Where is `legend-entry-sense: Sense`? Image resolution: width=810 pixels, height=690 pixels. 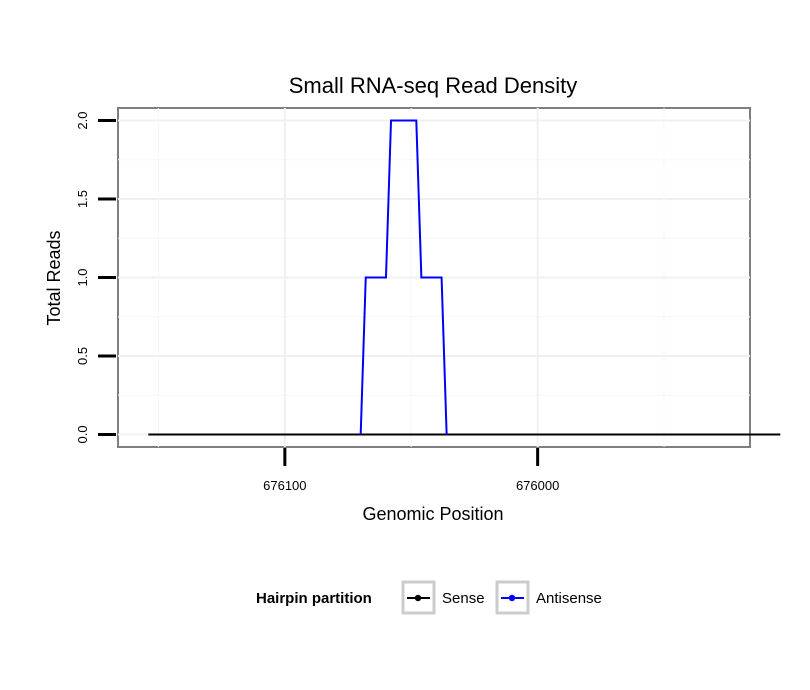 legend-entry-sense: Sense is located at coordinates (443, 597).